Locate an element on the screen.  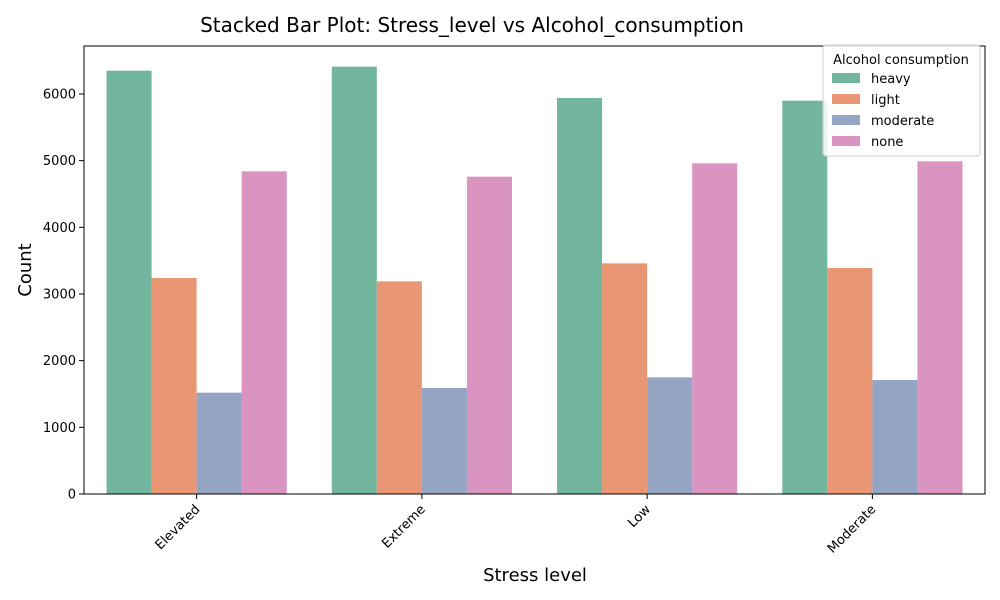
legend-label-heavy: heavy is located at coordinates (891, 79).